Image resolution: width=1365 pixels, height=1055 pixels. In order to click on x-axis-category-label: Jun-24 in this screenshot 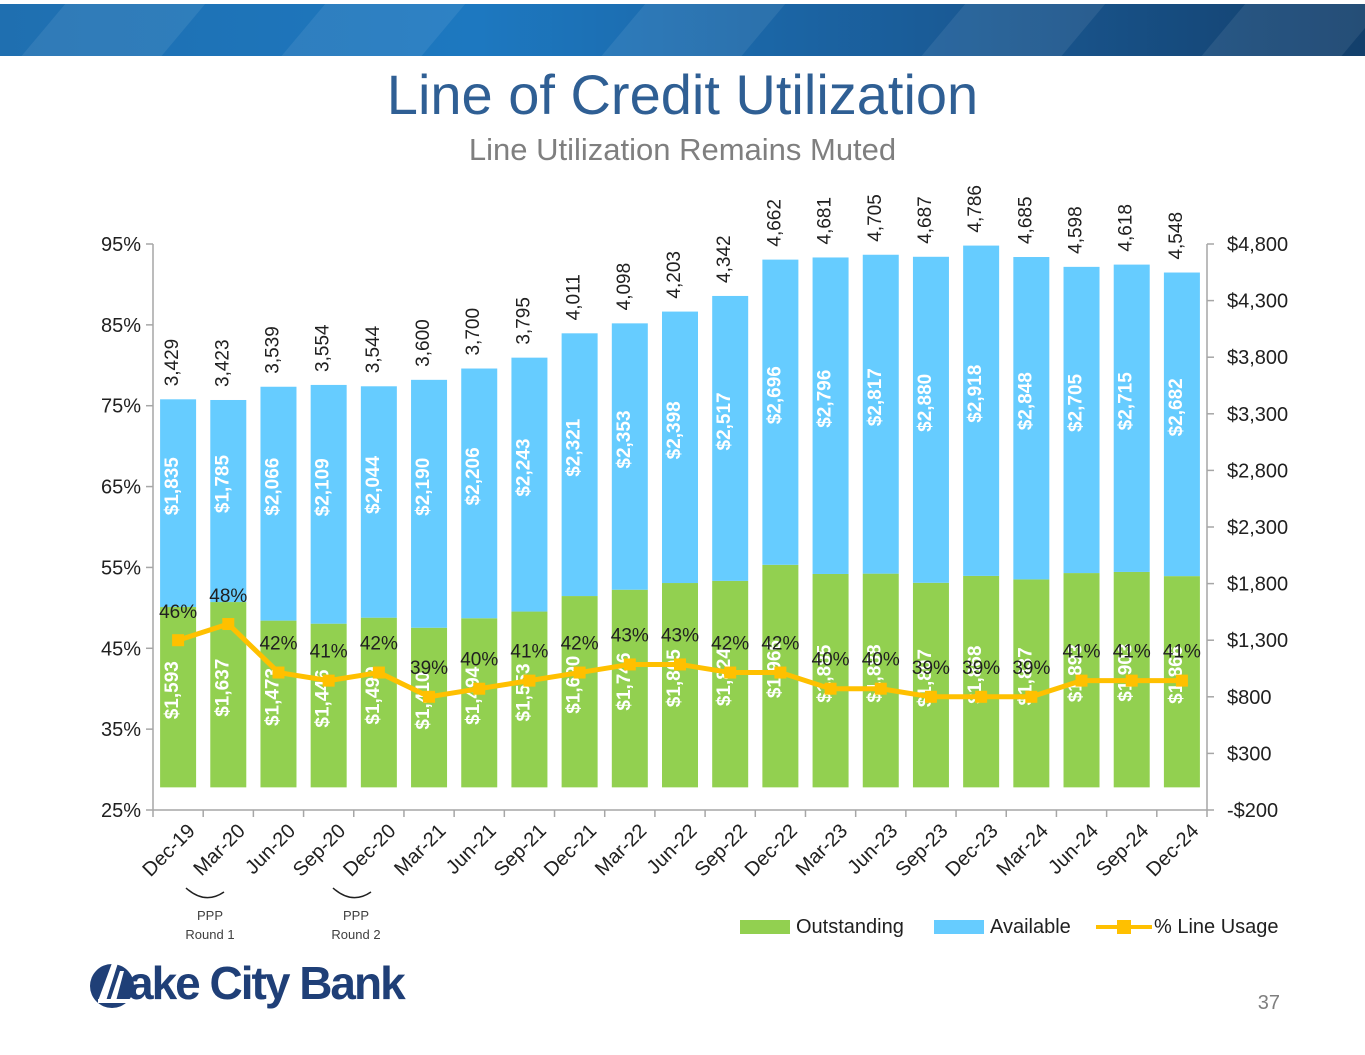, I will do `click(1073, 849)`.